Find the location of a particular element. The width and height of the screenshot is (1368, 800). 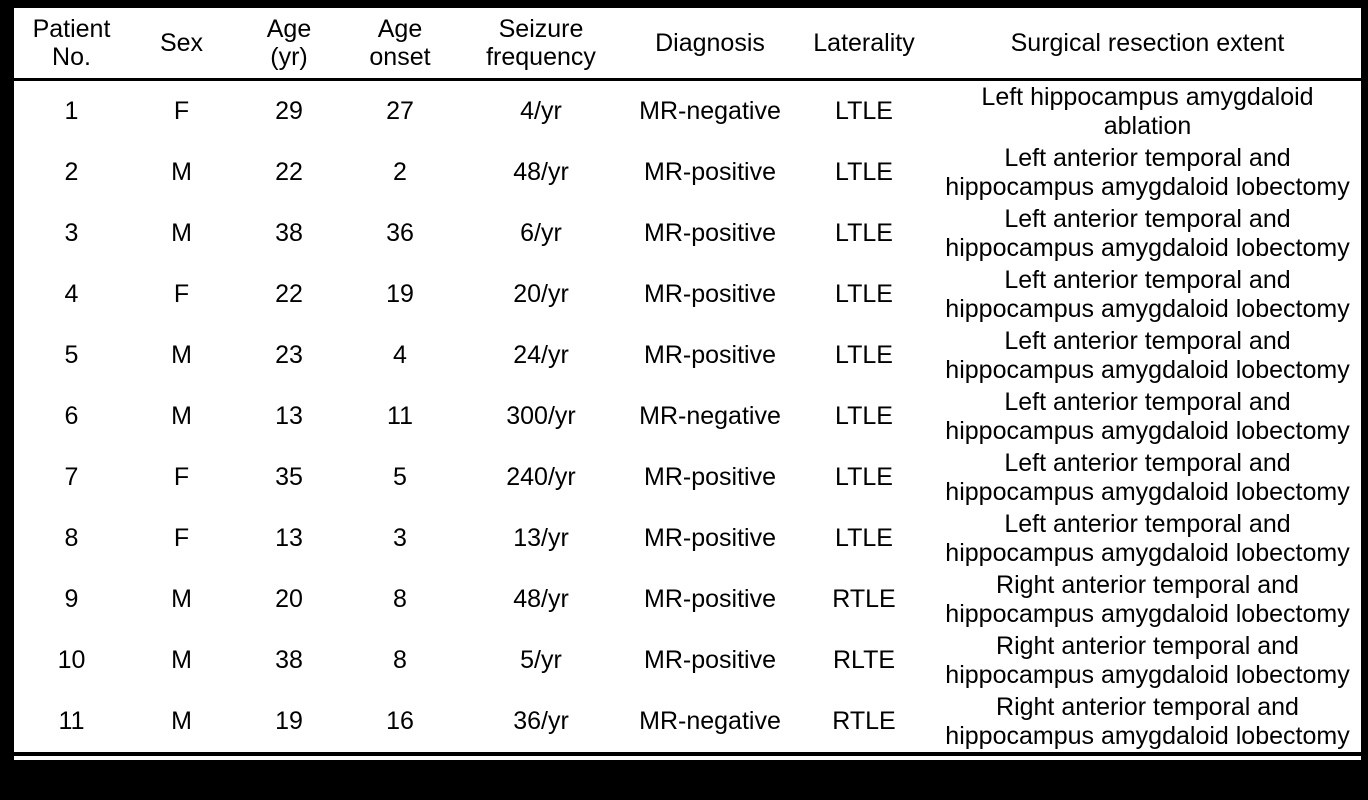

cell-freq: 48/yr is located at coordinates (541, 599).